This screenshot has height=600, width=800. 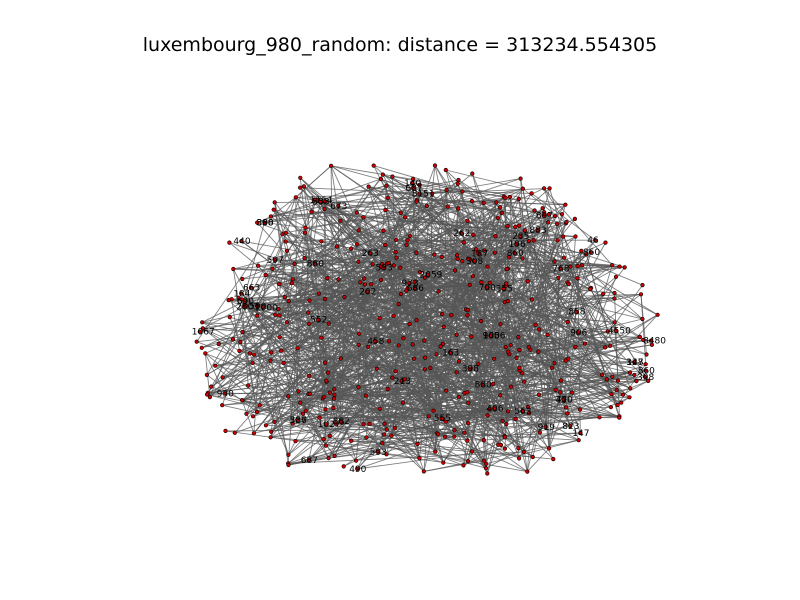 What do you see at coordinates (520, 237) in the screenshot?
I see `node-label: 235` at bounding box center [520, 237].